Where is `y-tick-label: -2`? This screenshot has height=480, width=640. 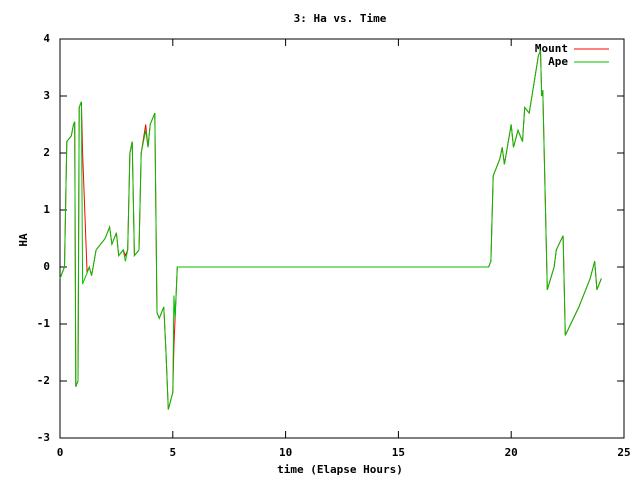
y-tick-label: -2 is located at coordinates (43, 380).